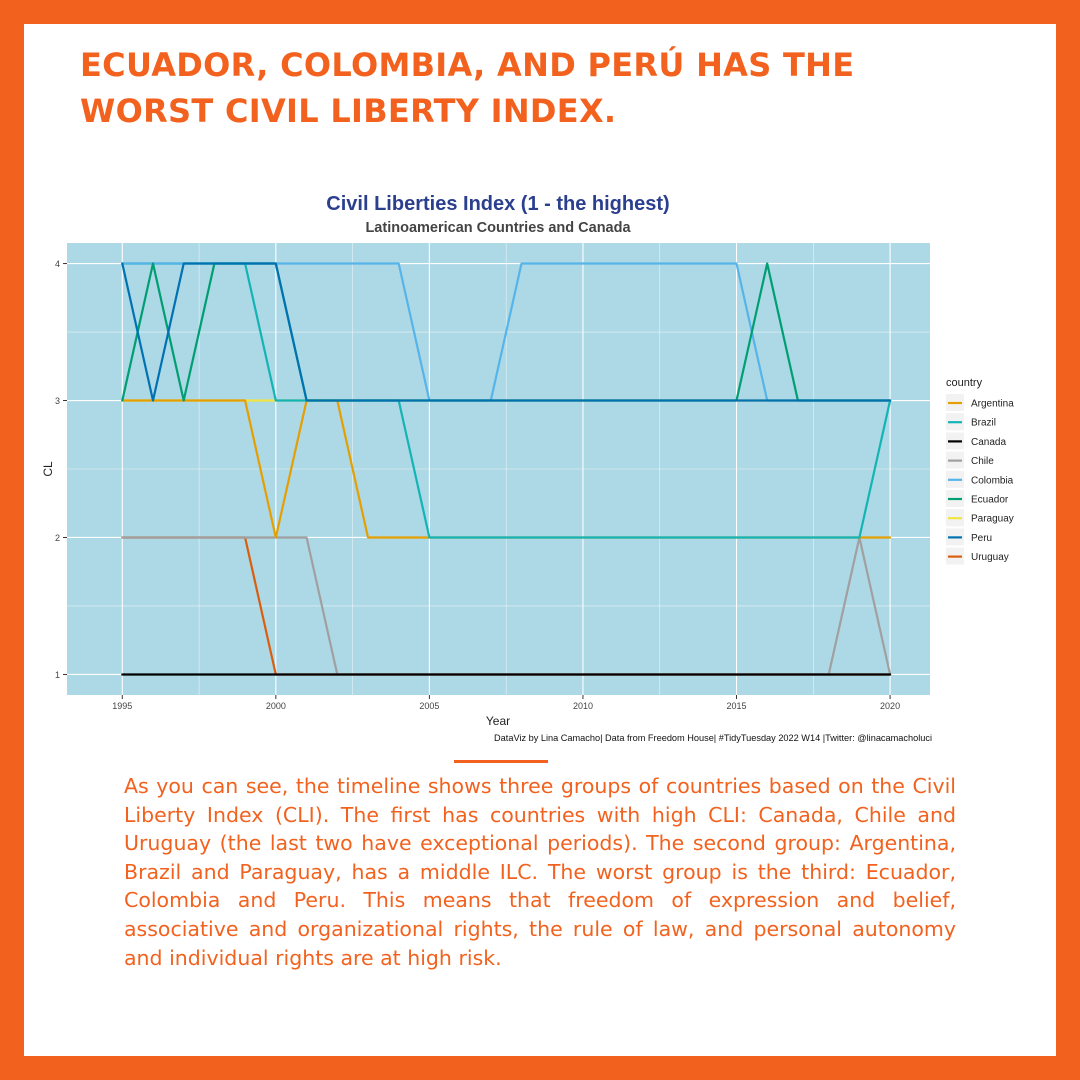  Describe the element at coordinates (890, 706) in the screenshot. I see `x-tick-label: 2020` at that location.